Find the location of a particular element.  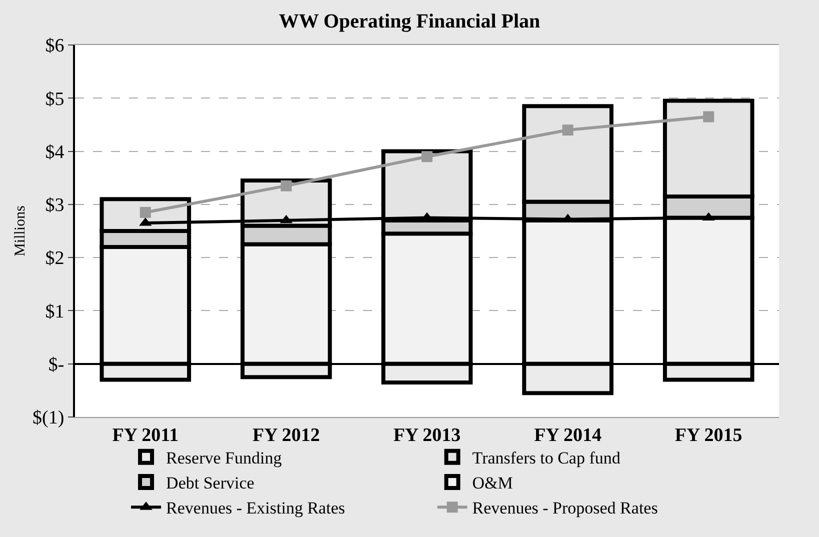

x-tick-label: FY 2015 is located at coordinates (708, 435).